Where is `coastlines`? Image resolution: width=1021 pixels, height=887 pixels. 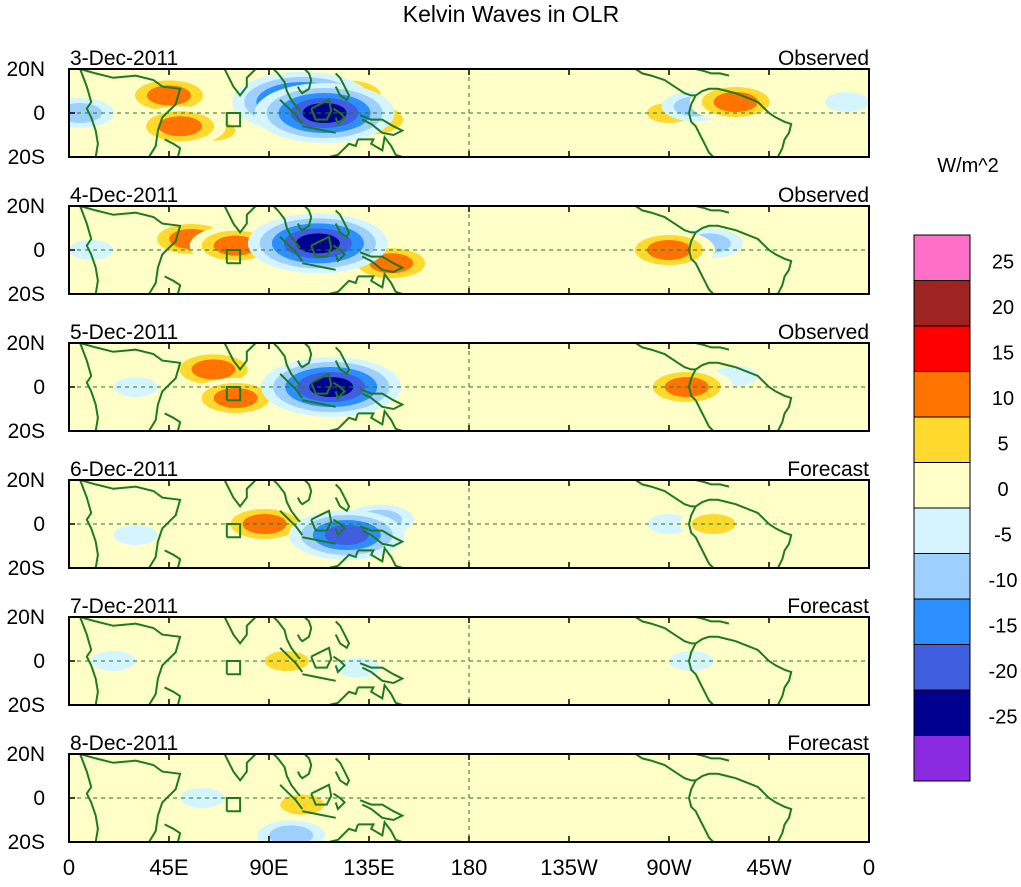 coastlines is located at coordinates (436, 387).